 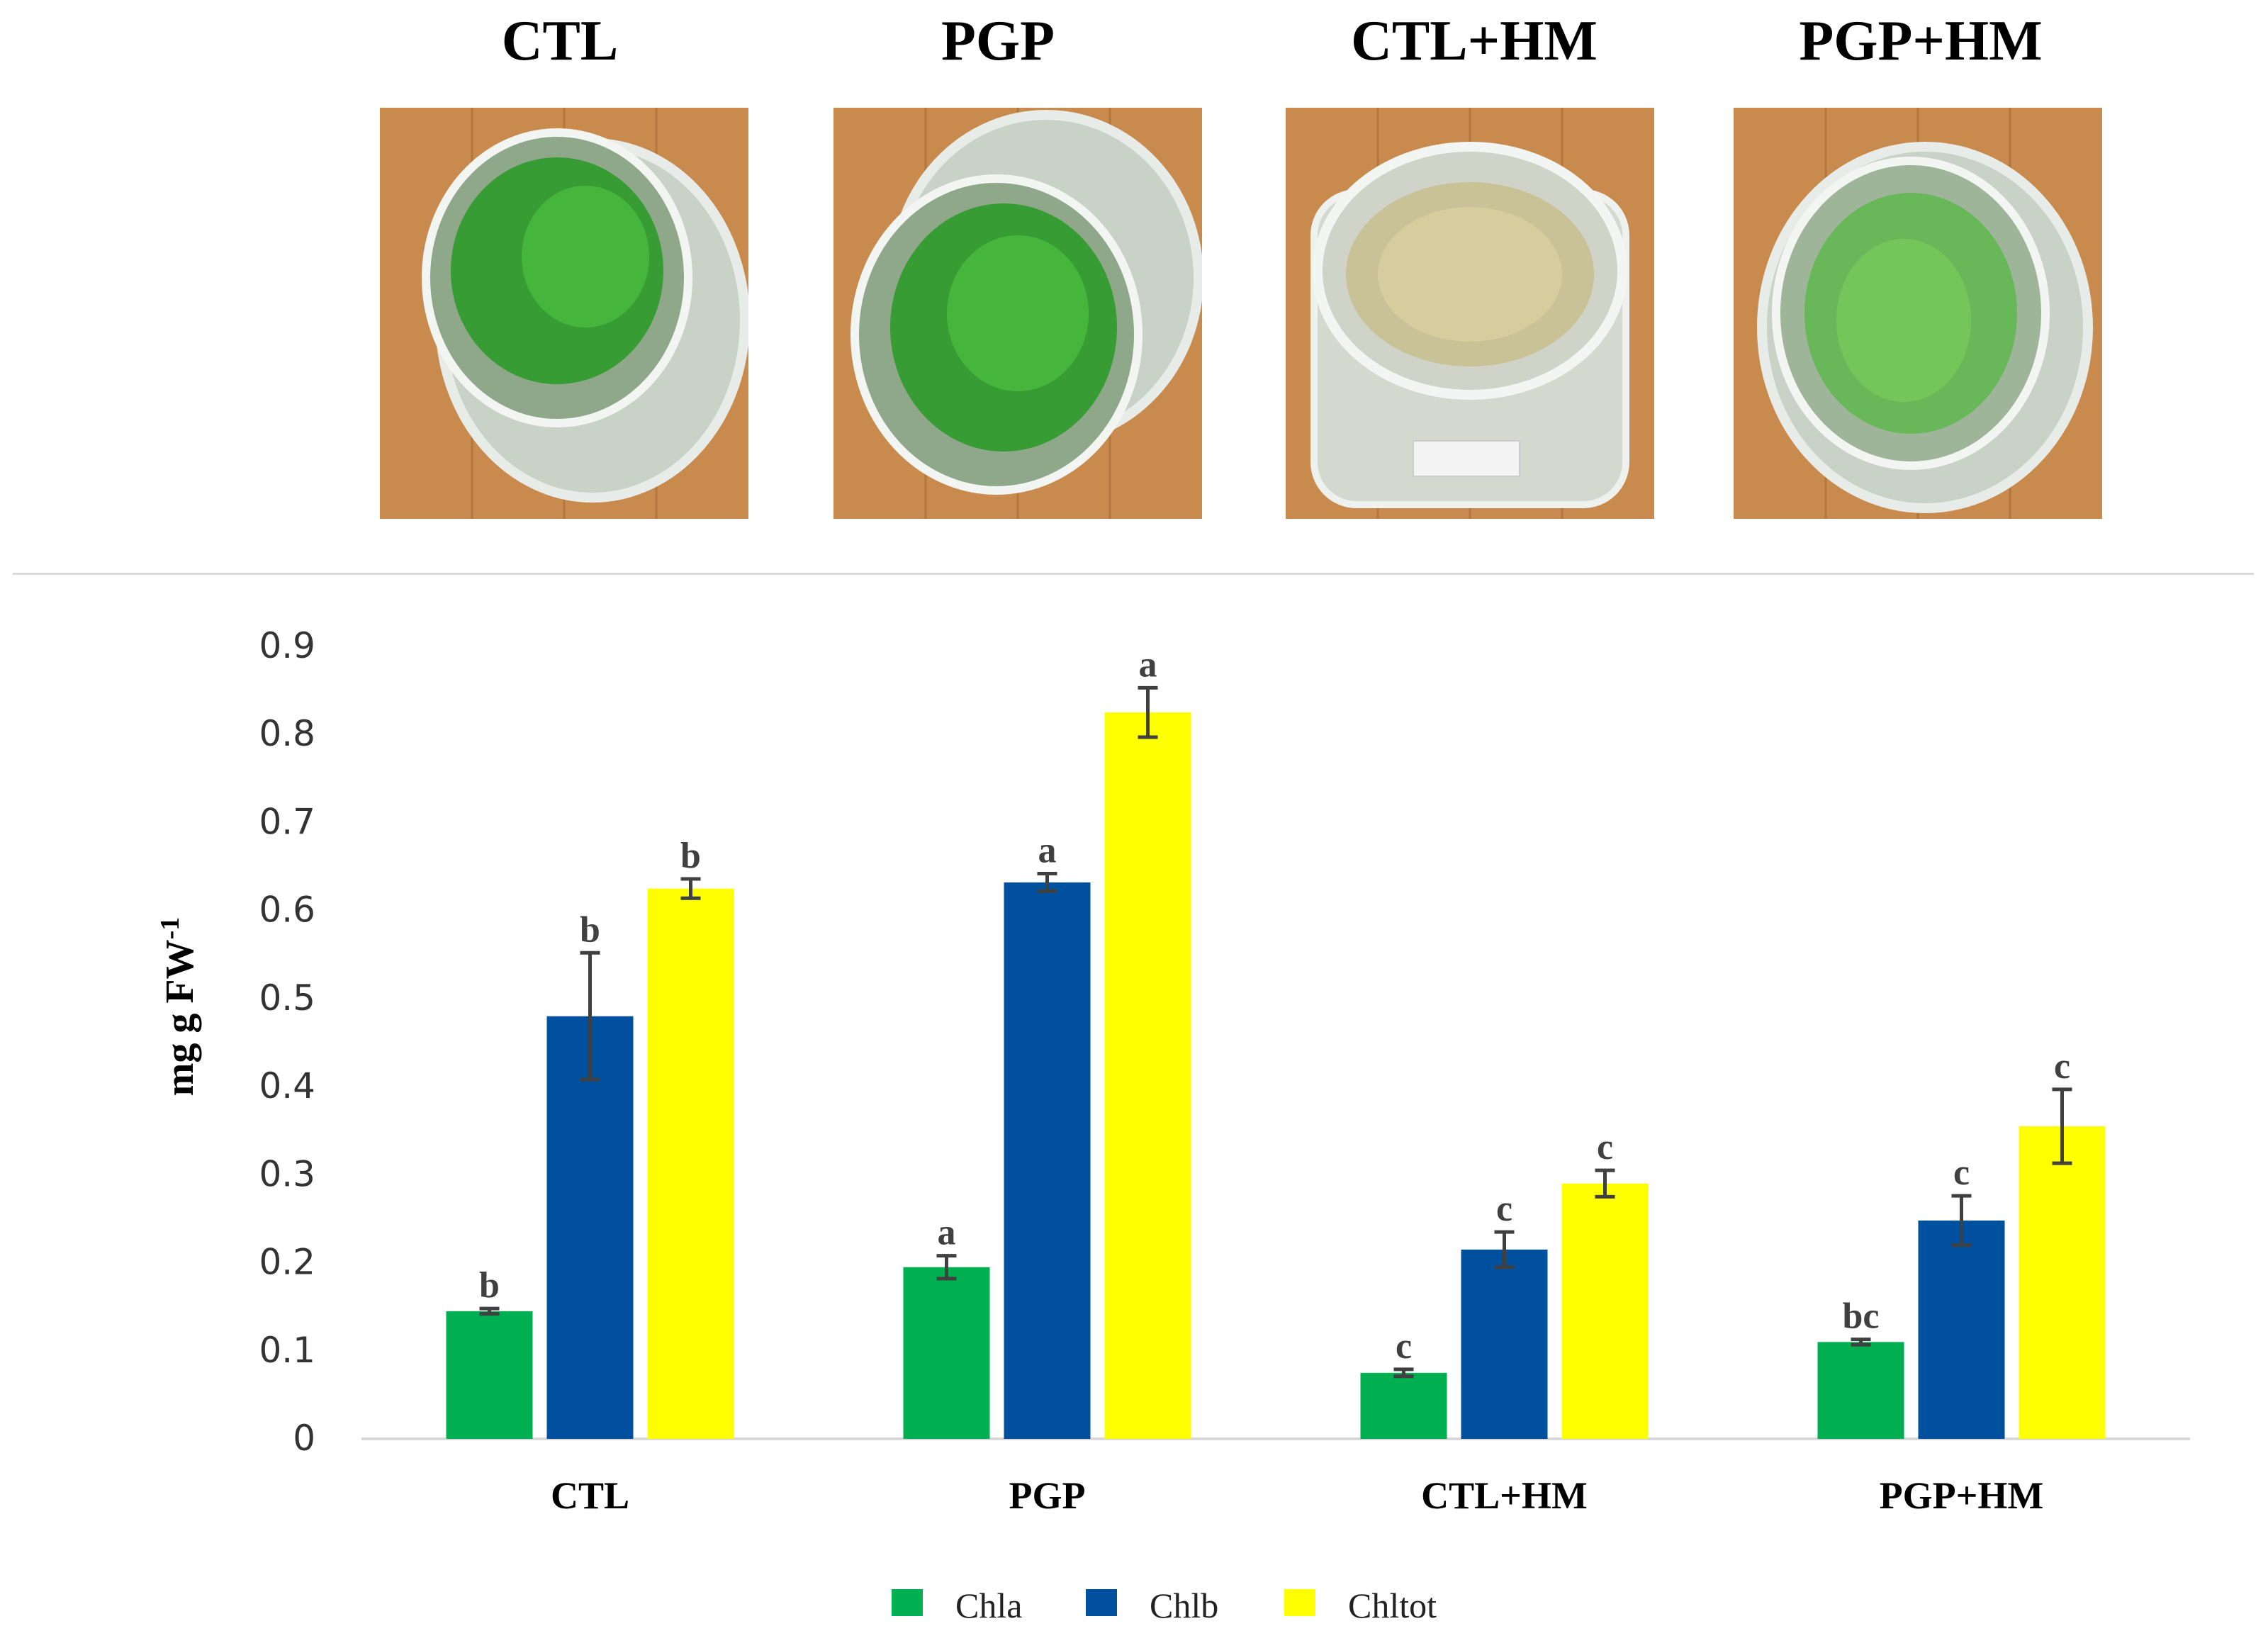 What do you see at coordinates (170, 929) in the screenshot?
I see `y-axis-label-exponent: -1` at bounding box center [170, 929].